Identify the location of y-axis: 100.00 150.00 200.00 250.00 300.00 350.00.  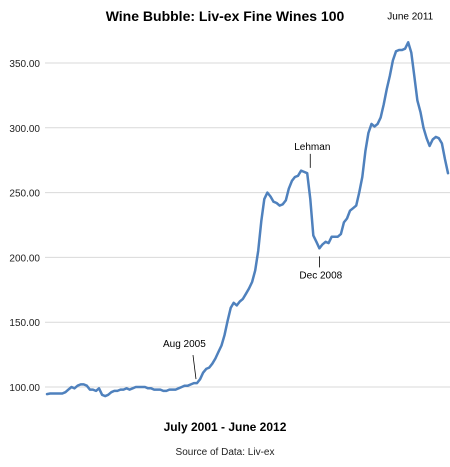
(24, 226).